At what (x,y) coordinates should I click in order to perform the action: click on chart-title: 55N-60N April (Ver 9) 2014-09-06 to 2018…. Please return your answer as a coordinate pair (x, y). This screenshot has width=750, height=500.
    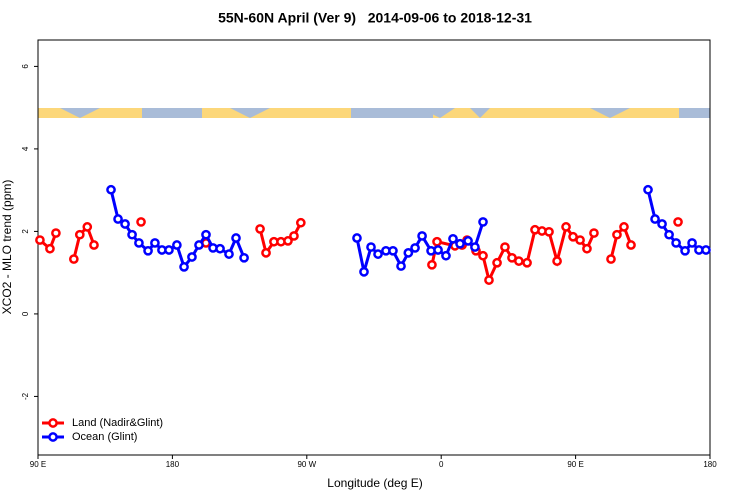
    Looking at the image, I should click on (375, 18).